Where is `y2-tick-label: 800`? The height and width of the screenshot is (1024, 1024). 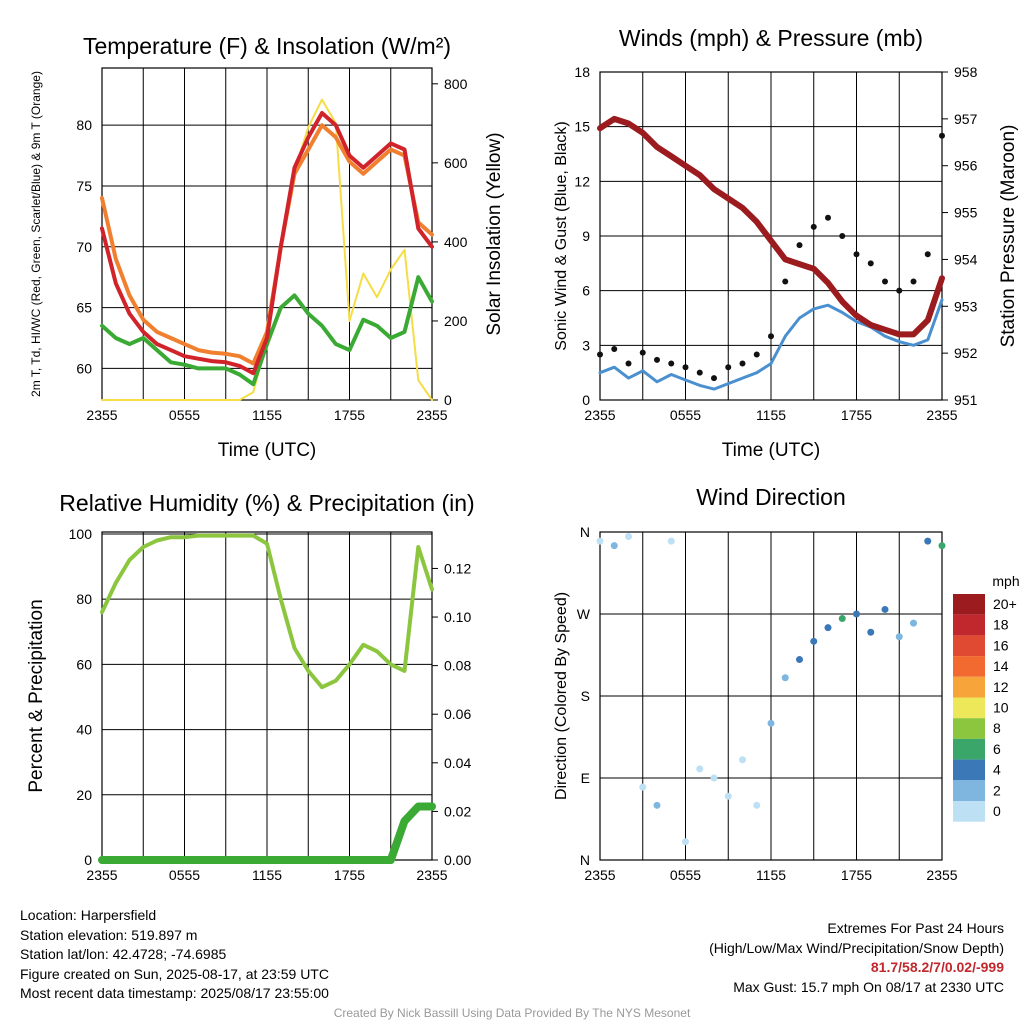
y2-tick-label: 800 is located at coordinates (456, 84).